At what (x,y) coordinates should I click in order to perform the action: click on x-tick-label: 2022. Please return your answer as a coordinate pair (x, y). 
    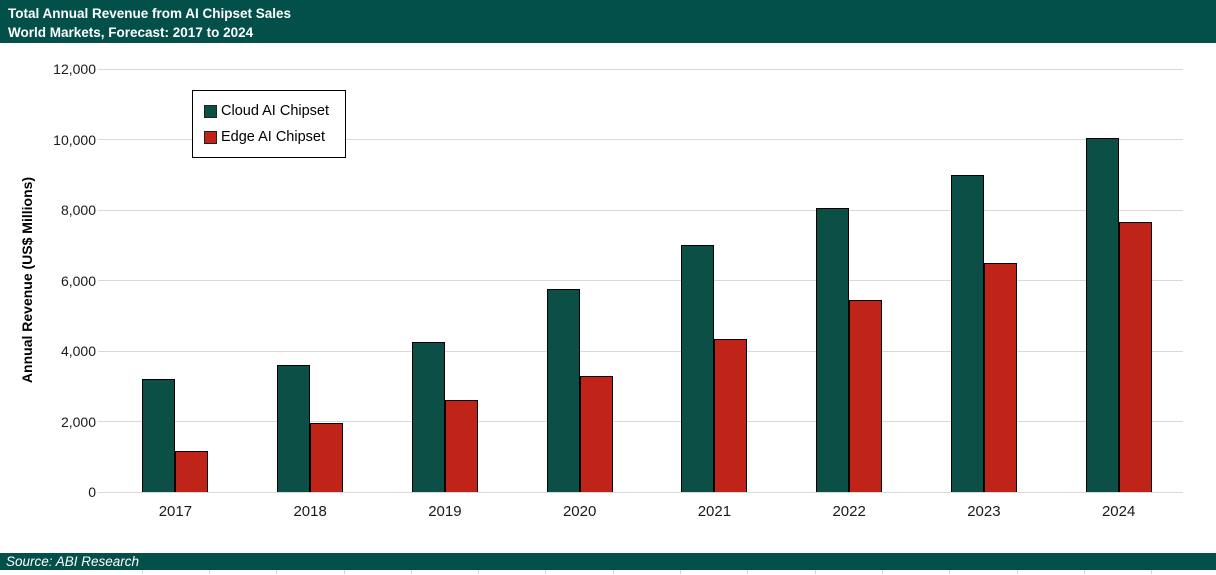
    Looking at the image, I should click on (849, 511).